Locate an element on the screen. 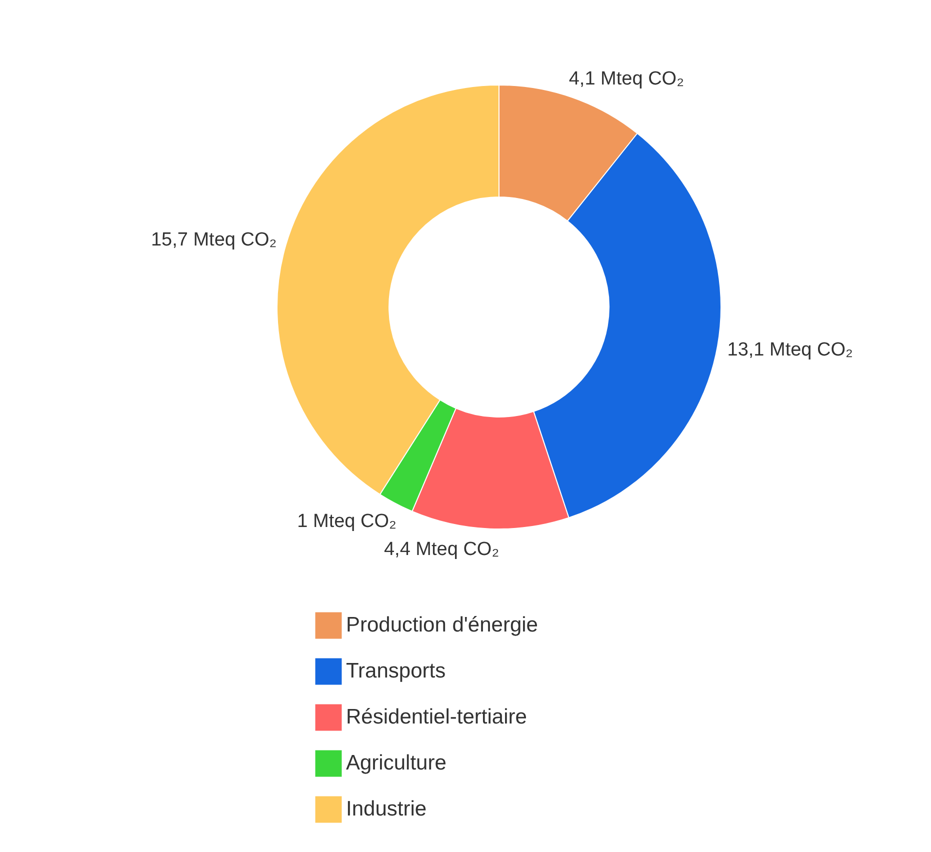 The height and width of the screenshot is (852, 931). data-label: 15,7 Mteq CO₂ is located at coordinates (213, 239).